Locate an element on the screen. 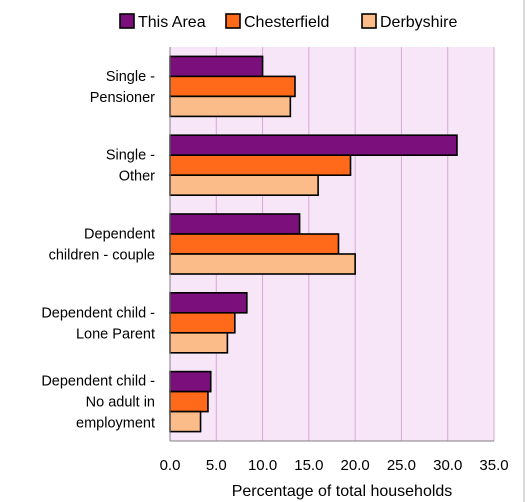 The image size is (527, 502). x-tick-label: 20.0 is located at coordinates (355, 465).